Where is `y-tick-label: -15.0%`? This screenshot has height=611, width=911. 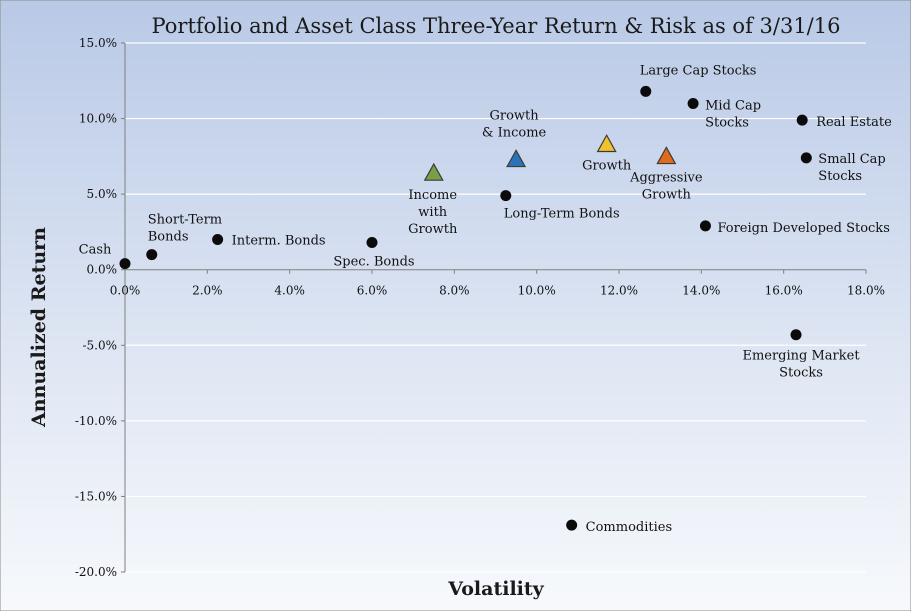
y-tick-label: -15.0% is located at coordinates (96, 496).